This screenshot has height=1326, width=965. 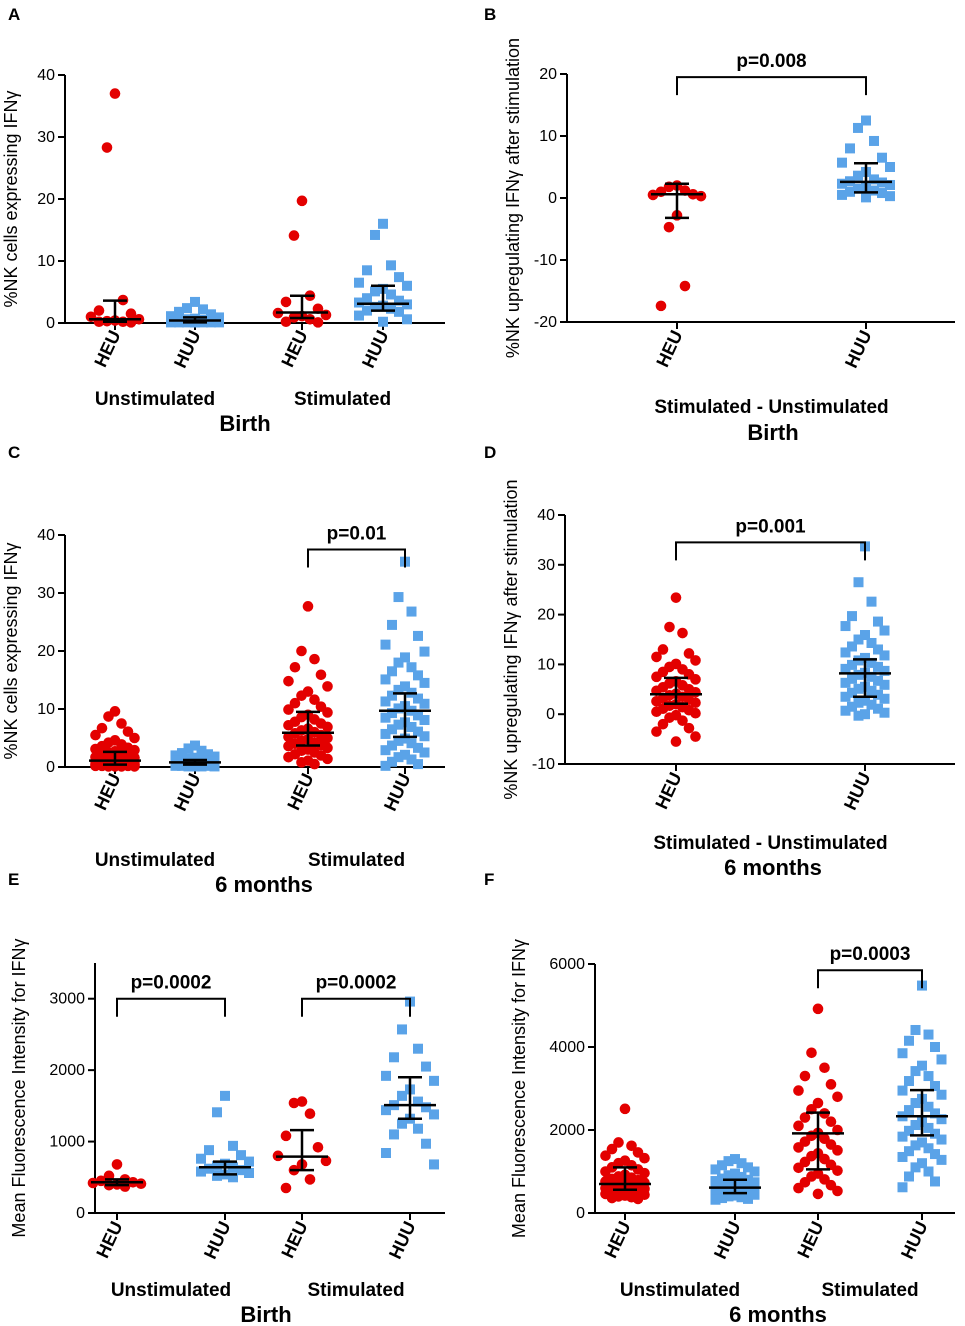 I want to click on significance-bracket, so click(x=771, y=86).